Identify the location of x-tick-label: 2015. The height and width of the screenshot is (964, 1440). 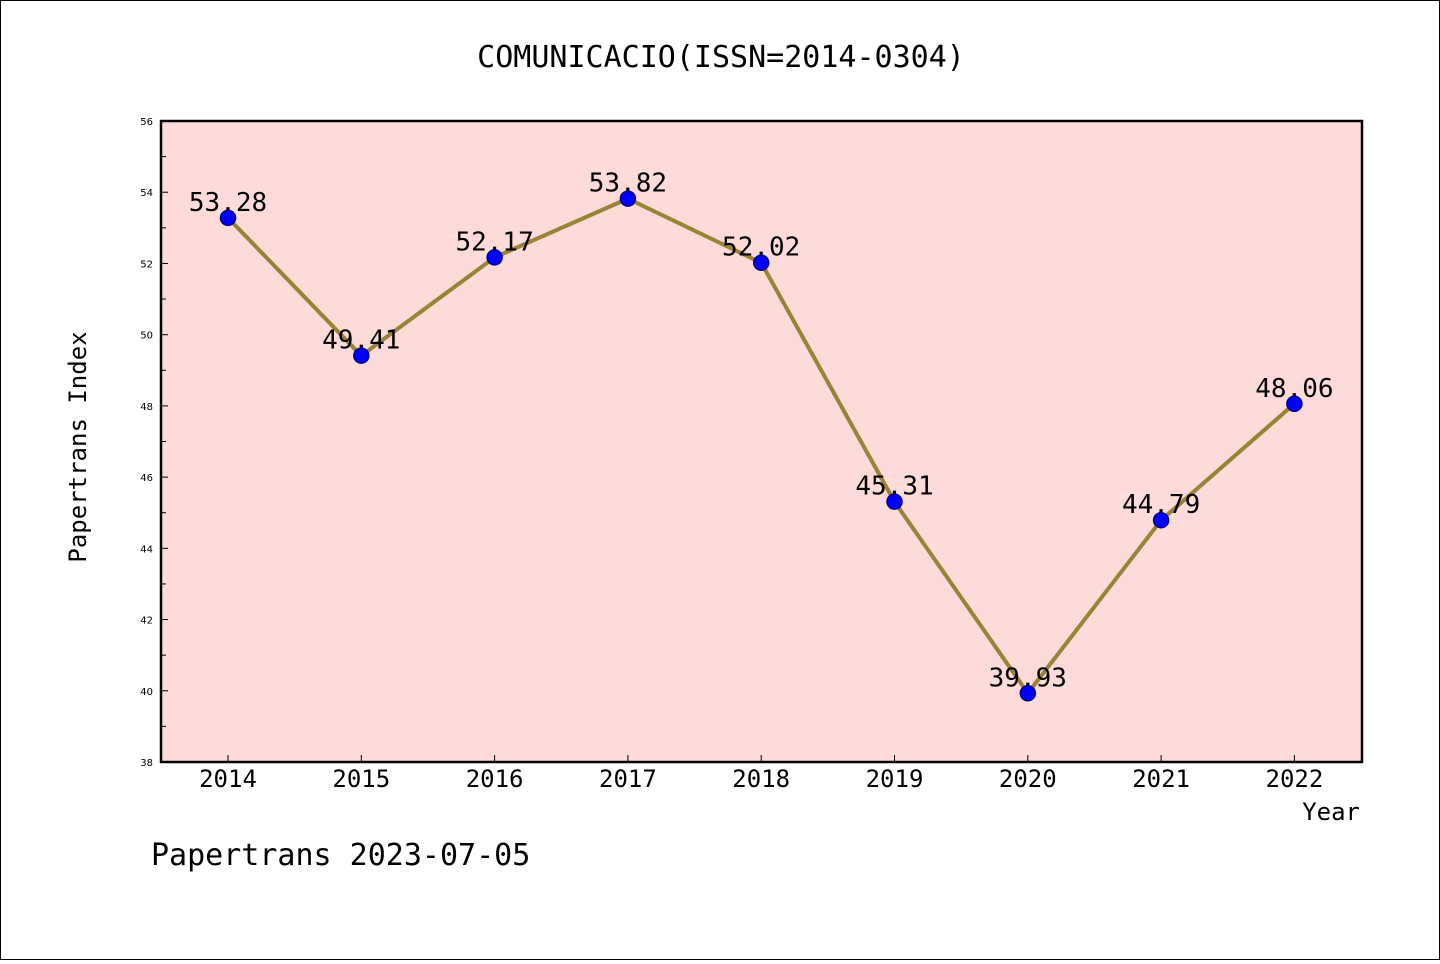
(361, 779).